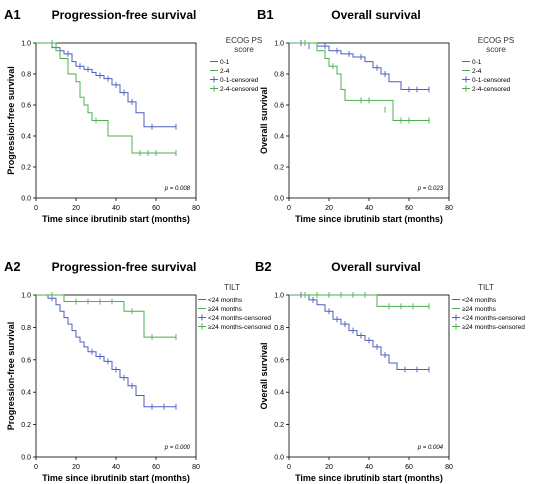 The height and width of the screenshot is (484, 550). I want to click on legend-label: <24 months, so click(225, 300).